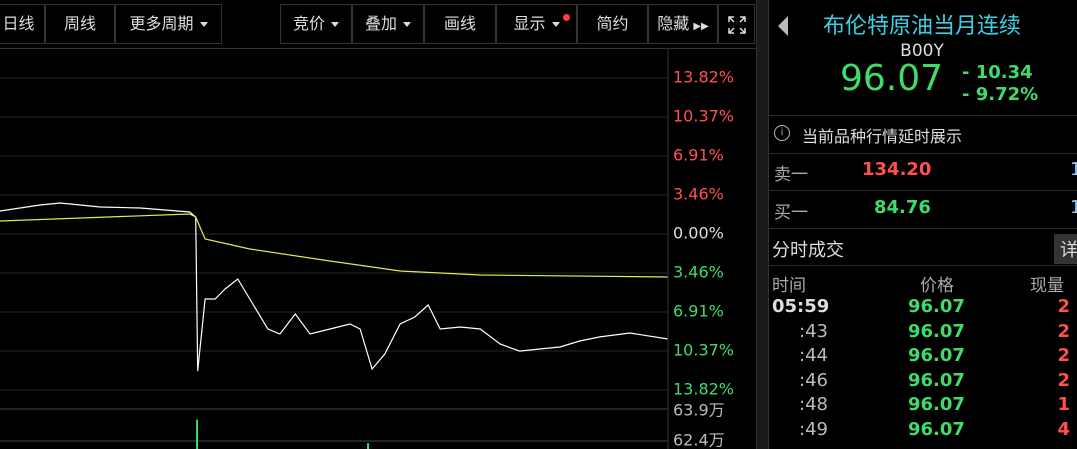  I want to click on buy-label: 买一, so click(791, 213).